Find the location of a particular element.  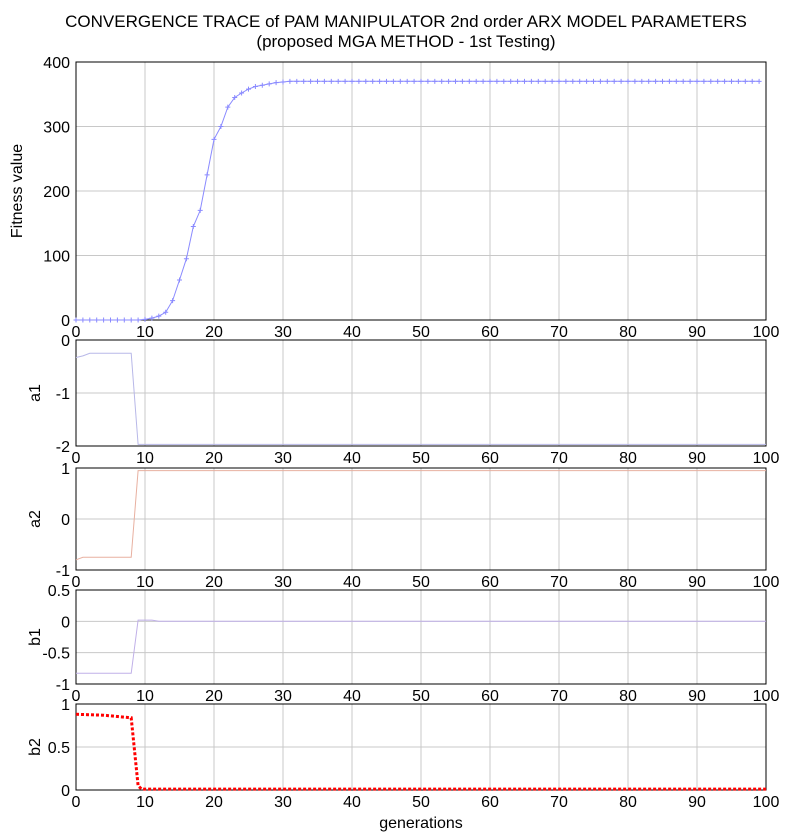

a2-xtick-label: 100 is located at coordinates (766, 582).